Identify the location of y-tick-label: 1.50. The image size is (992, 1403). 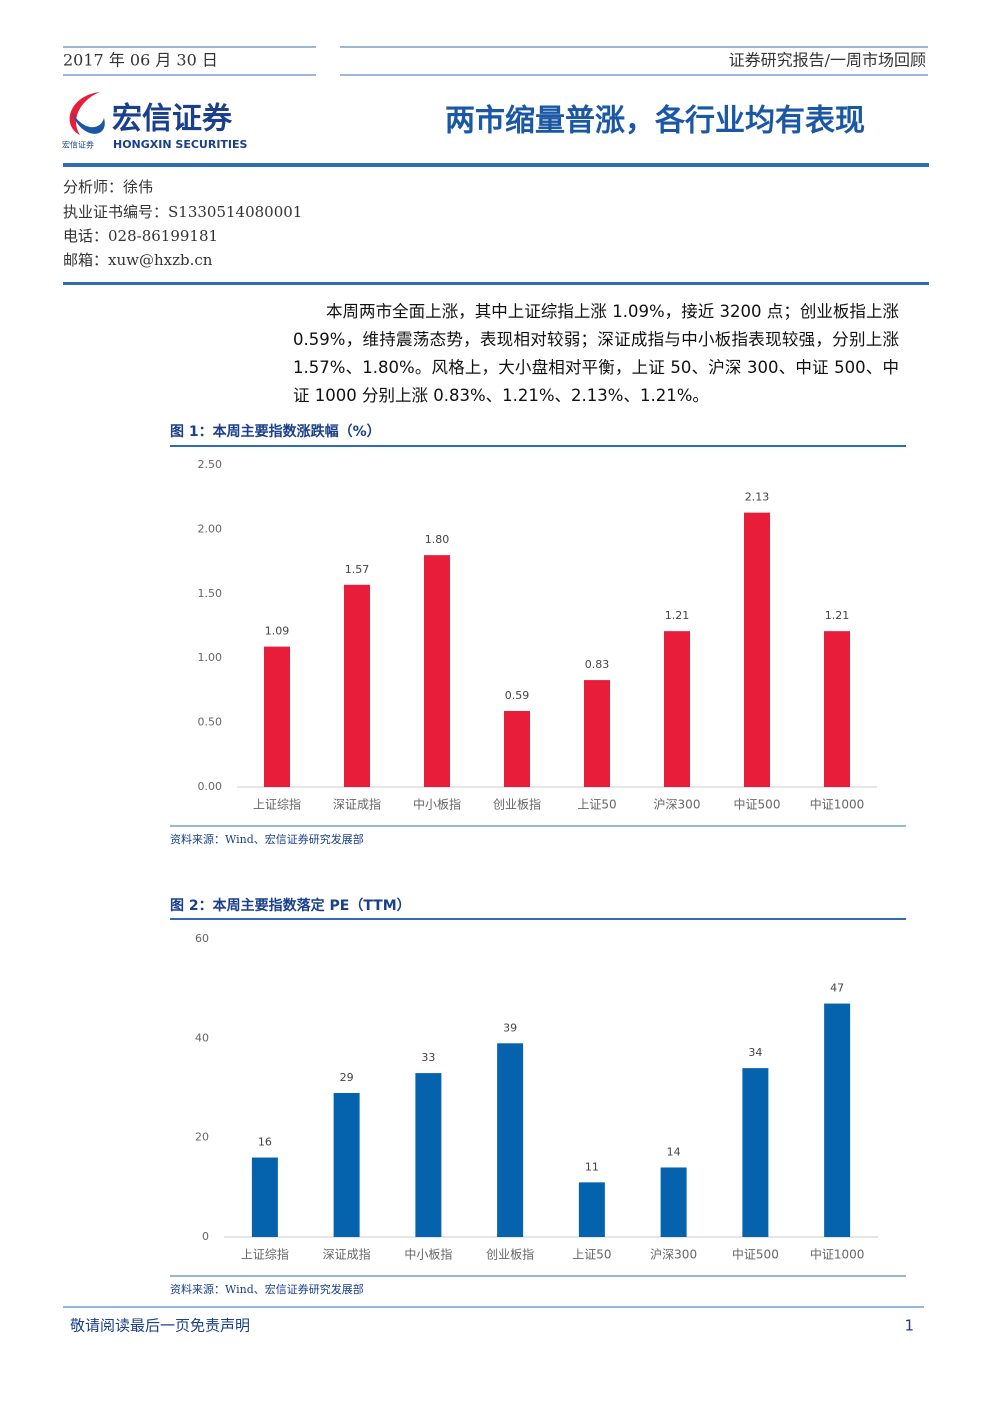
(210, 593).